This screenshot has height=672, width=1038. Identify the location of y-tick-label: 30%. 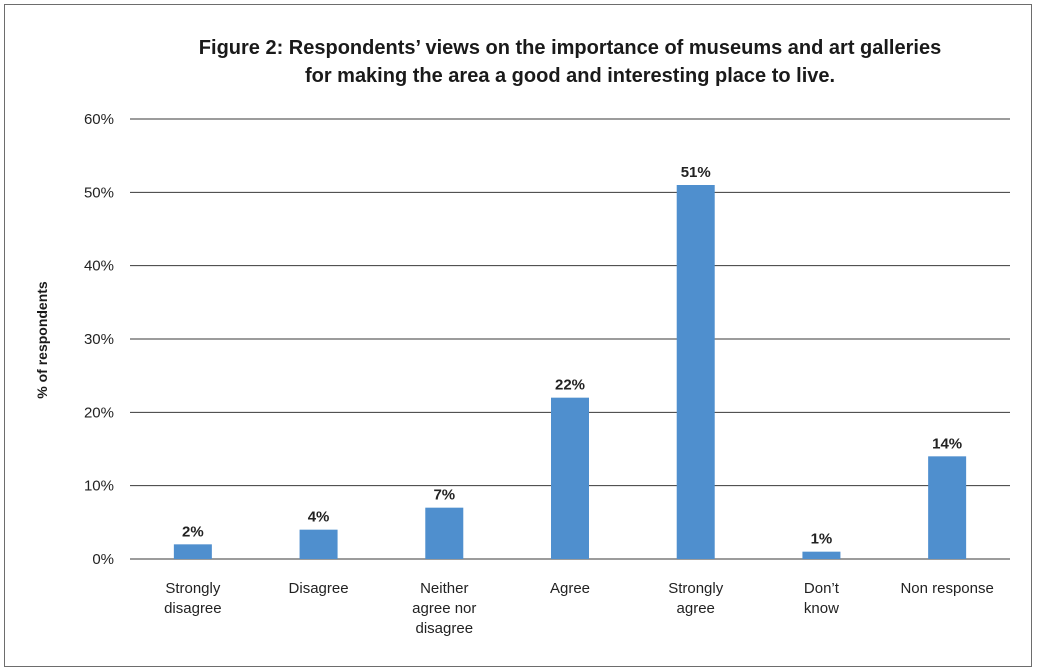
(99, 339).